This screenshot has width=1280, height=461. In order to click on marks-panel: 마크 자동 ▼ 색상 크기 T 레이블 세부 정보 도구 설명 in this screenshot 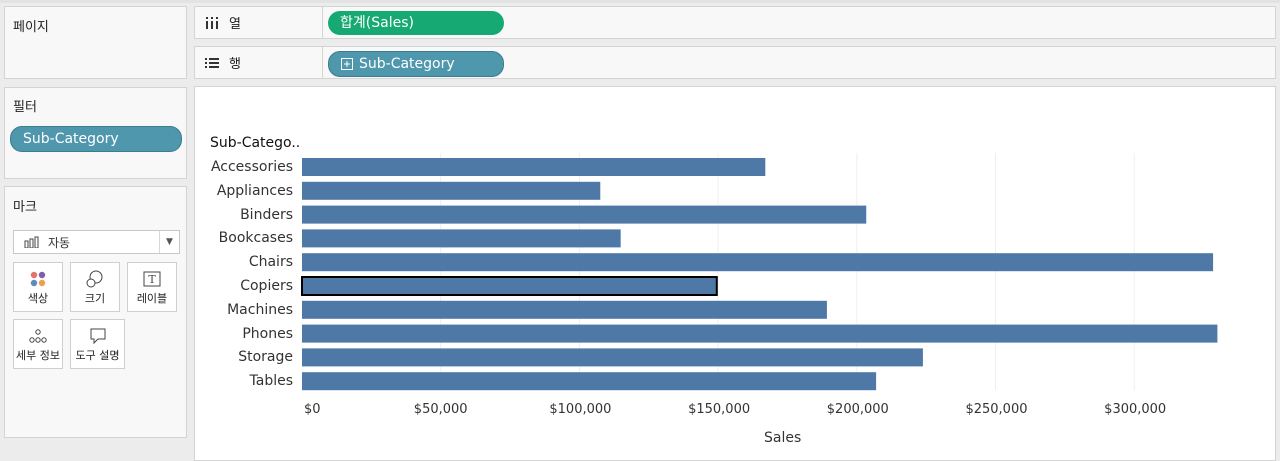, I will do `click(95, 312)`.